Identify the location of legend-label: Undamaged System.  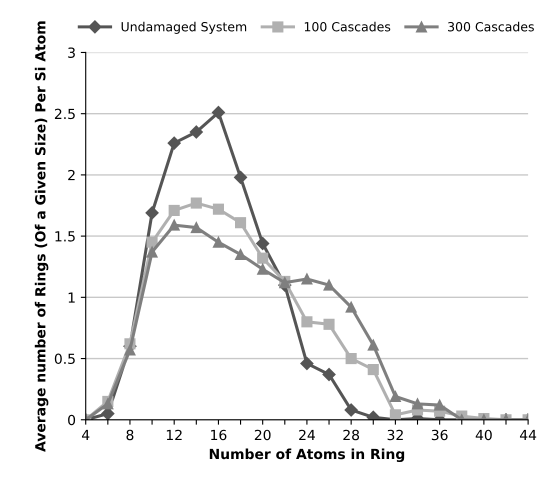
(184, 28).